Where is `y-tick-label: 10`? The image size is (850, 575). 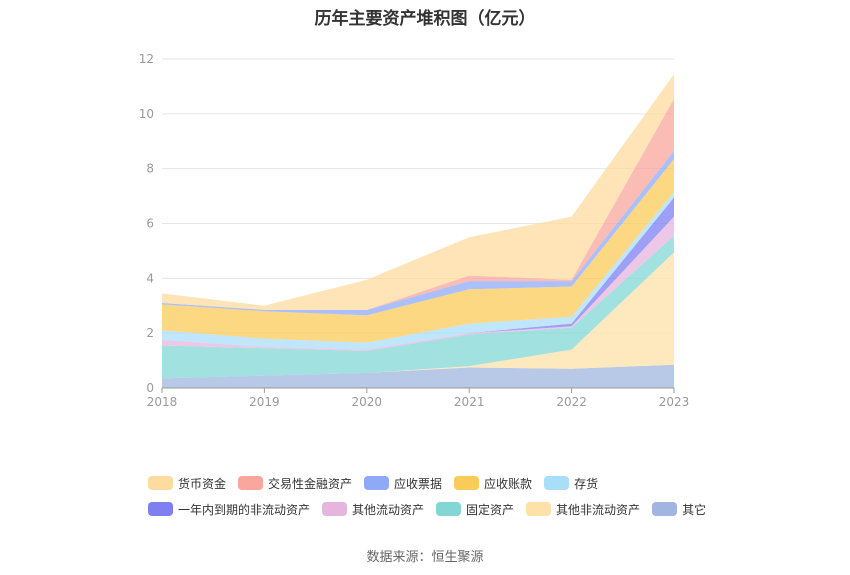
y-tick-label: 10 is located at coordinates (146, 114).